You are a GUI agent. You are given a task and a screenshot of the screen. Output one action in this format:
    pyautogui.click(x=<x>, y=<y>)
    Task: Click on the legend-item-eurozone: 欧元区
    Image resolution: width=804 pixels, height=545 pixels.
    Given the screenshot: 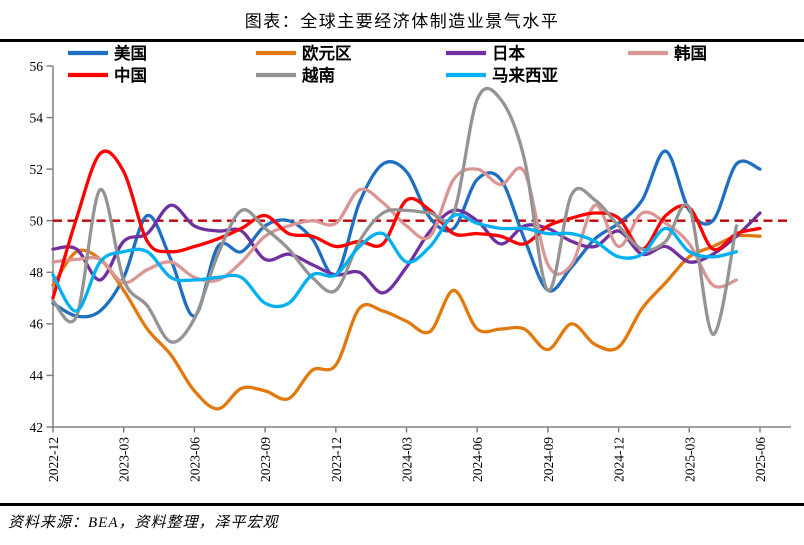 What is the action you would take?
    pyautogui.click(x=304, y=53)
    